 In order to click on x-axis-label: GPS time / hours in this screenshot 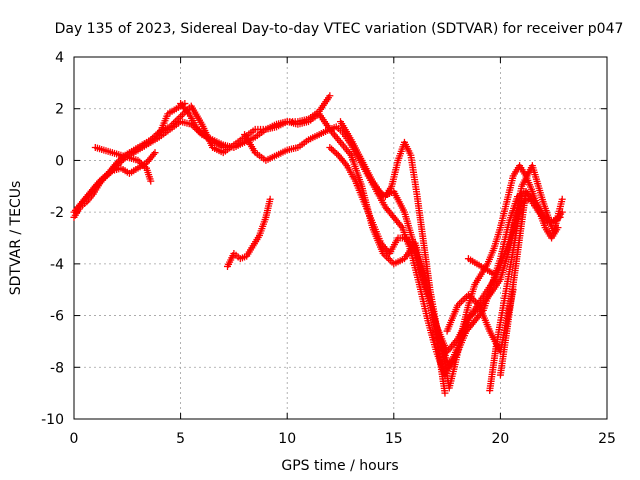, I will do `click(339, 466)`.